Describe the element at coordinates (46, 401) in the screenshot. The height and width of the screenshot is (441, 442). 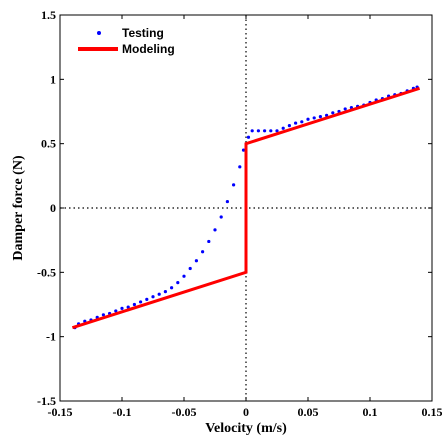
I see `y-tick-label: -1.5` at that location.